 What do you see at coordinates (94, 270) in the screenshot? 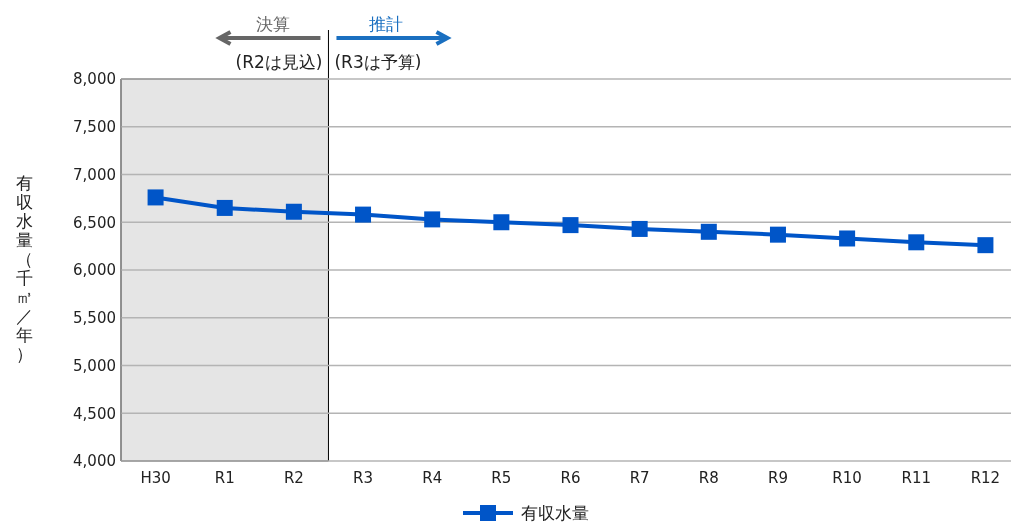
I see `y-tick-label: 6,000` at bounding box center [94, 270].